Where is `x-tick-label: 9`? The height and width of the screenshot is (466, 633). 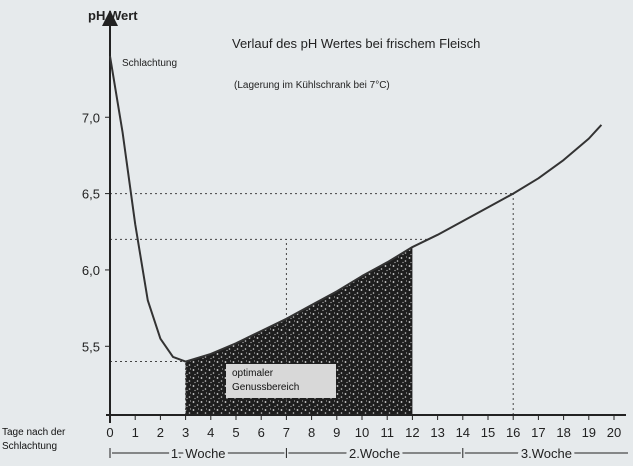 x-tick-label: 9 is located at coordinates (336, 432).